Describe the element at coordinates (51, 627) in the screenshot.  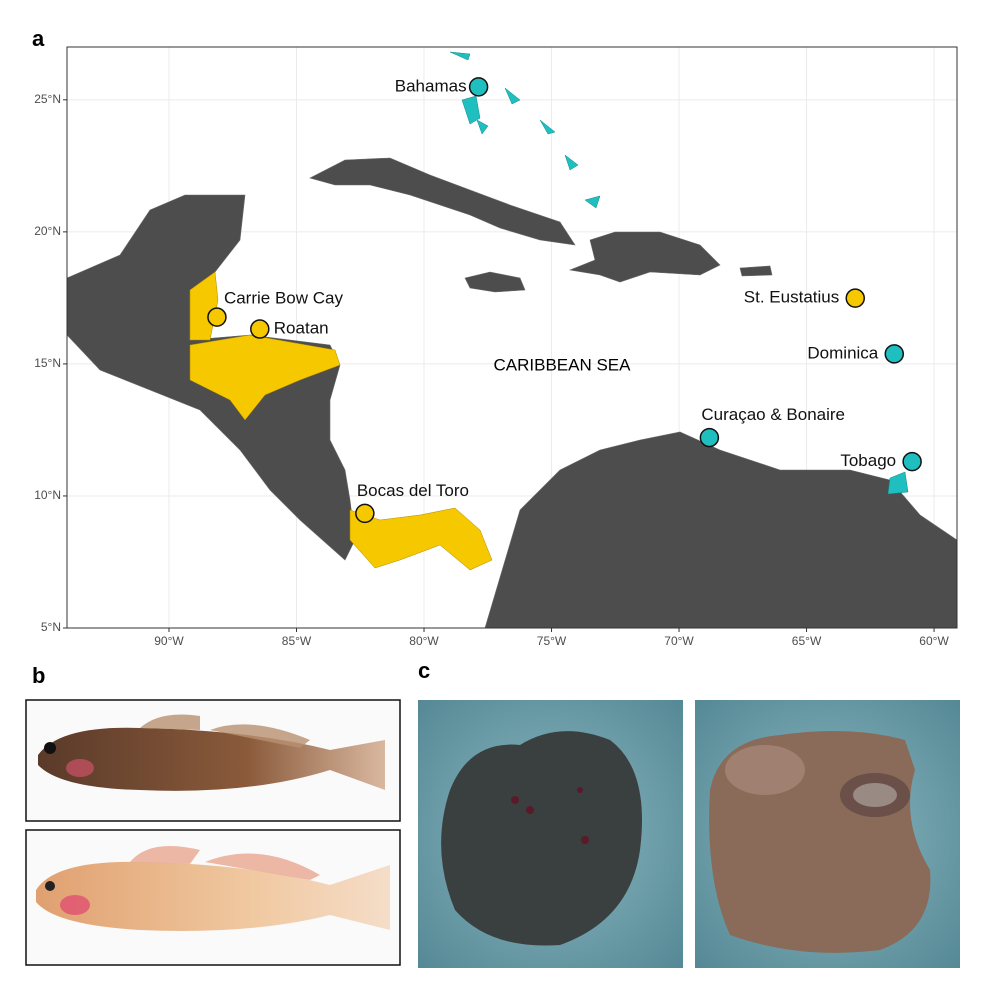
I see `y-tick-label: 5°N` at that location.